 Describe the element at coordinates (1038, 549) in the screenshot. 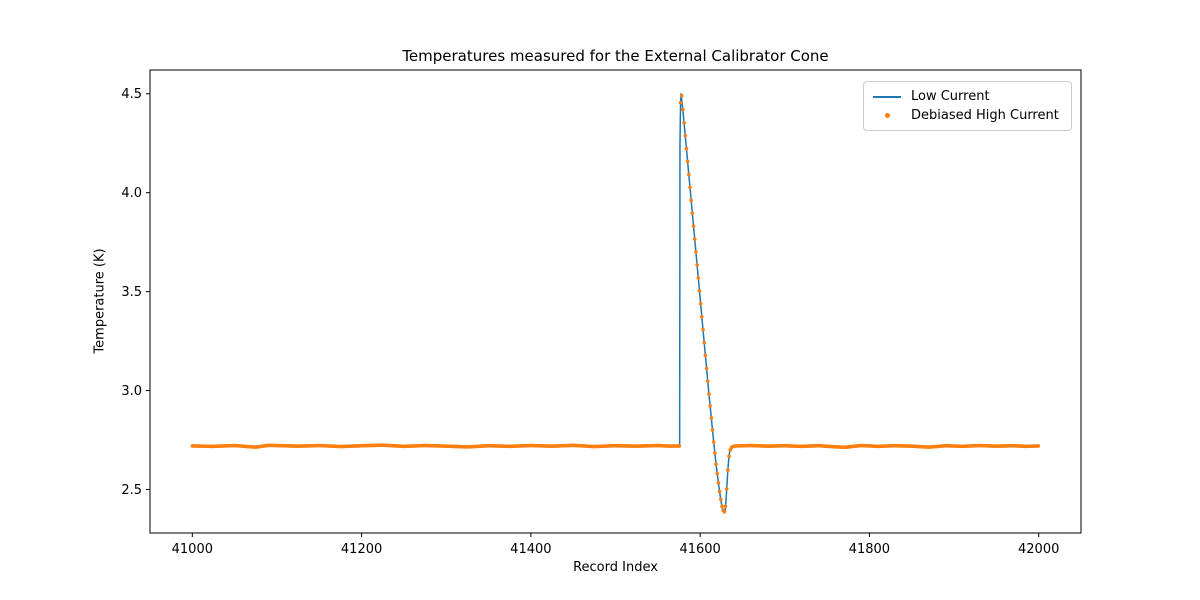

I see `x-tick-label: 42000` at that location.